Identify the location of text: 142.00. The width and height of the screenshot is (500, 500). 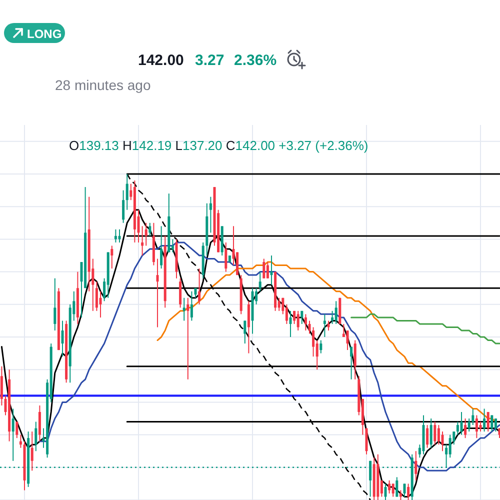
(161, 60).